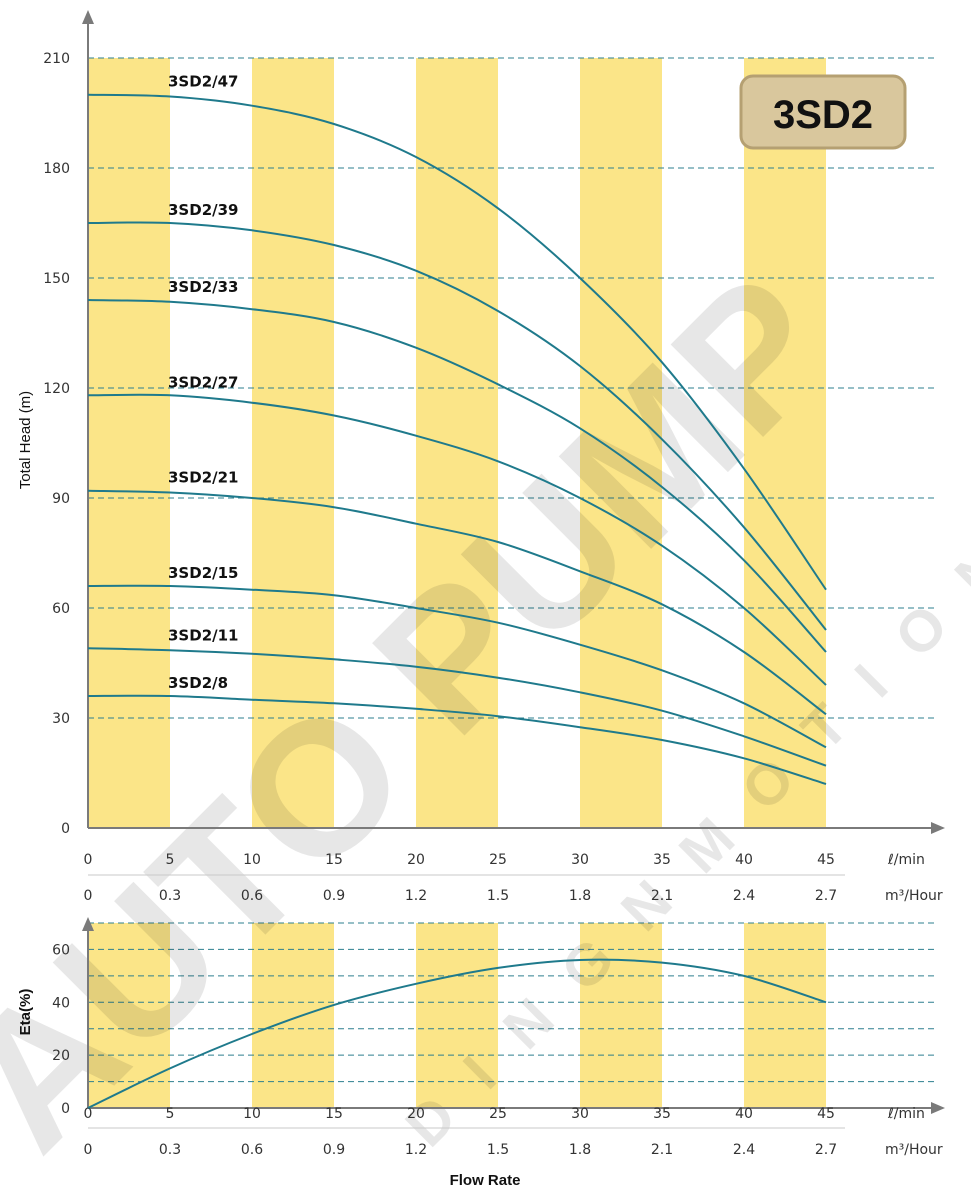 Image resolution: width=971 pixels, height=1196 pixels. I want to click on bottom-x-tick-m3h-0: 0, so click(88, 1150).